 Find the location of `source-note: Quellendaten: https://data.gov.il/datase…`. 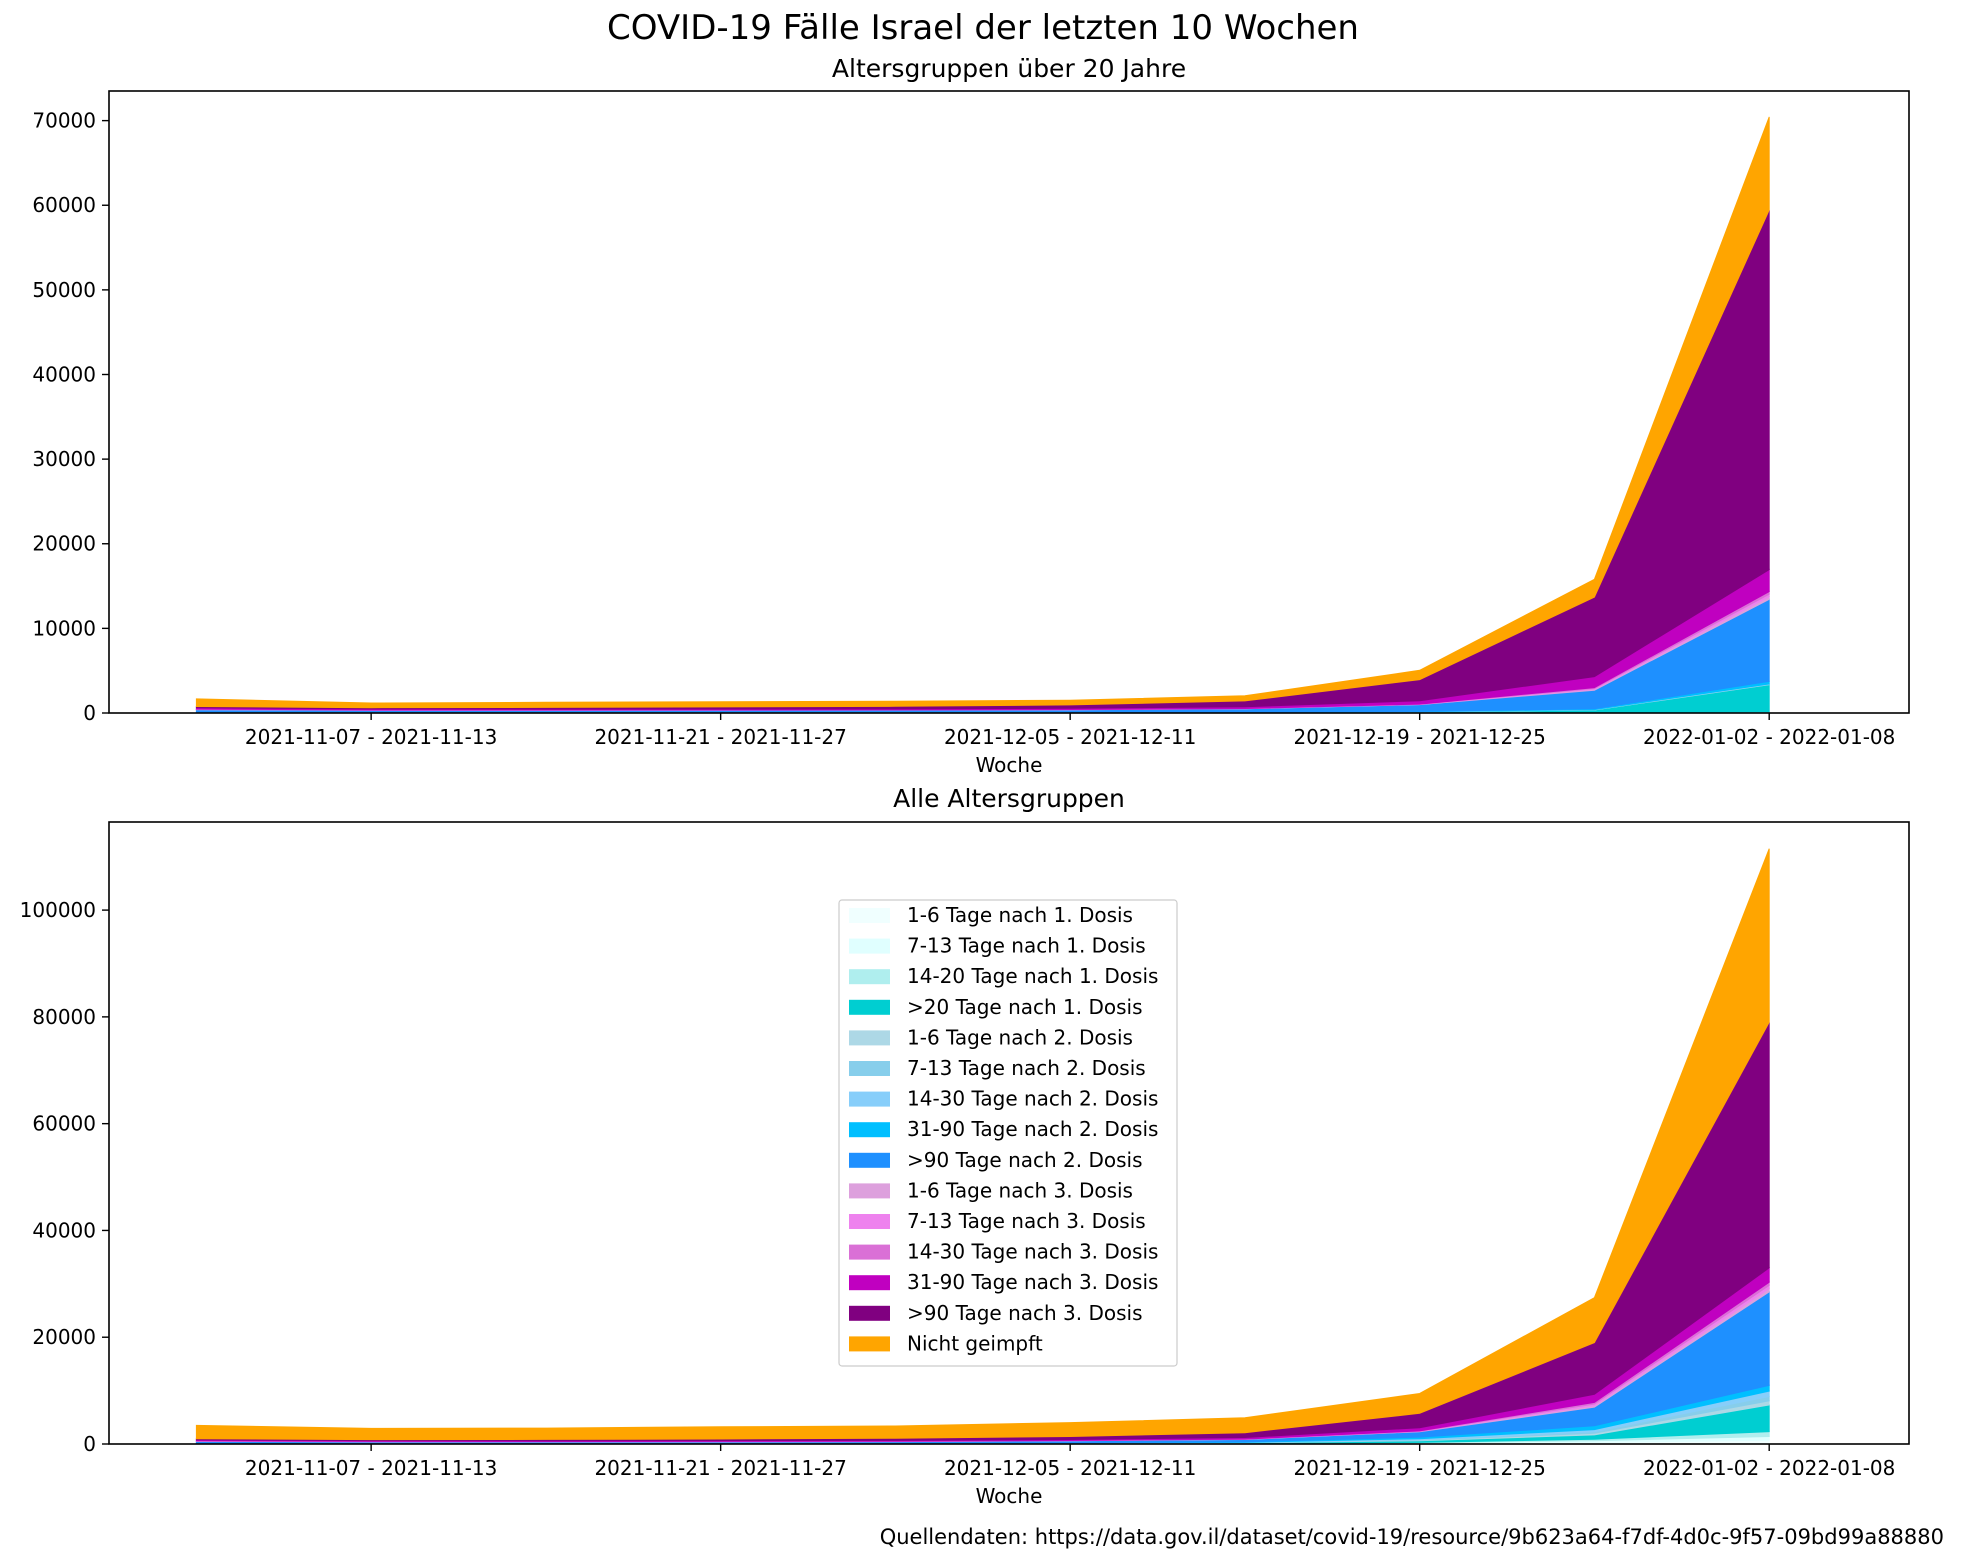

source-note: Quellendaten: https://data.gov.il/datase… is located at coordinates (1411, 1537).